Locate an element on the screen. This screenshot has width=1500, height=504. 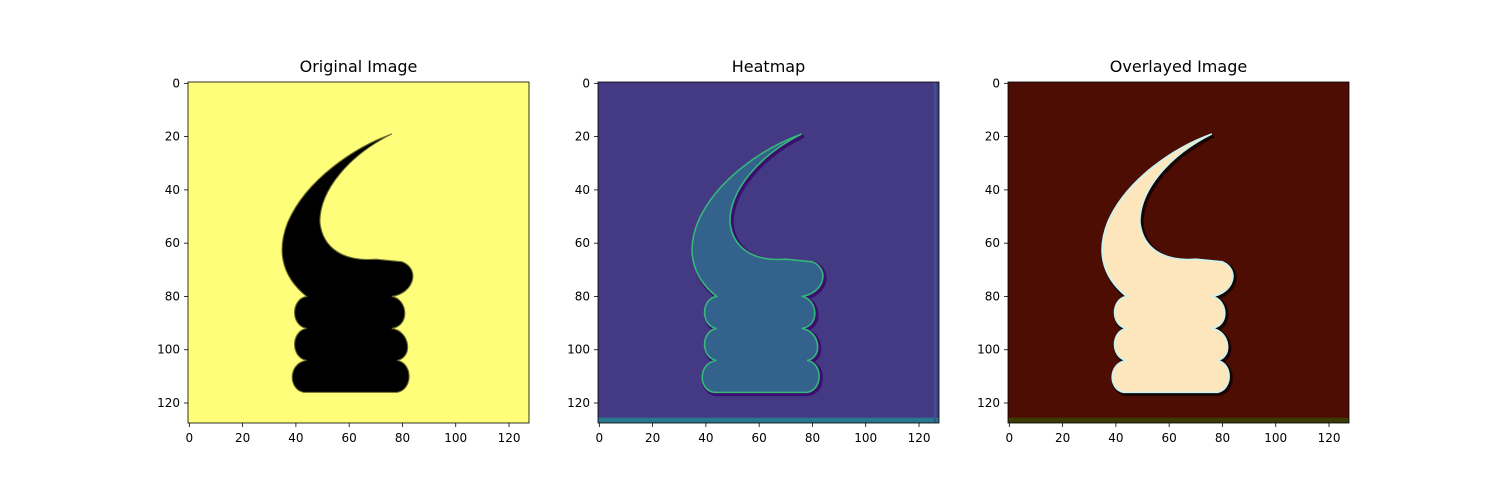
axes-title: Original Image is located at coordinates (359, 66).